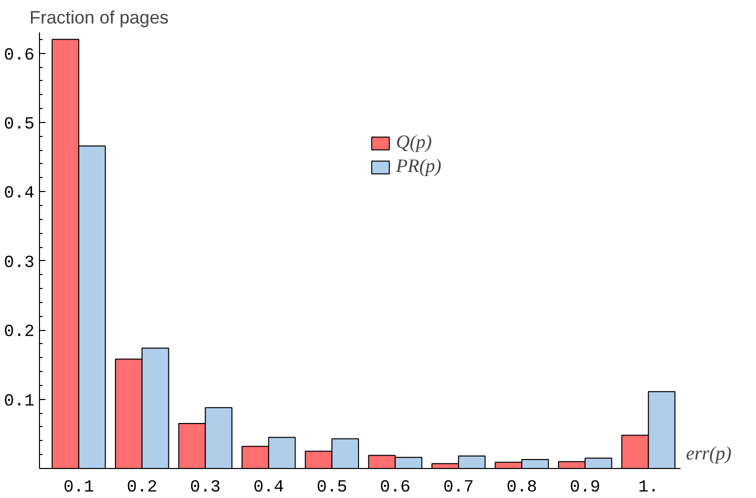 Image resolution: width=756 pixels, height=498 pixels. Describe the element at coordinates (332, 488) in the screenshot. I see `x-tick-label: 0.5` at that location.